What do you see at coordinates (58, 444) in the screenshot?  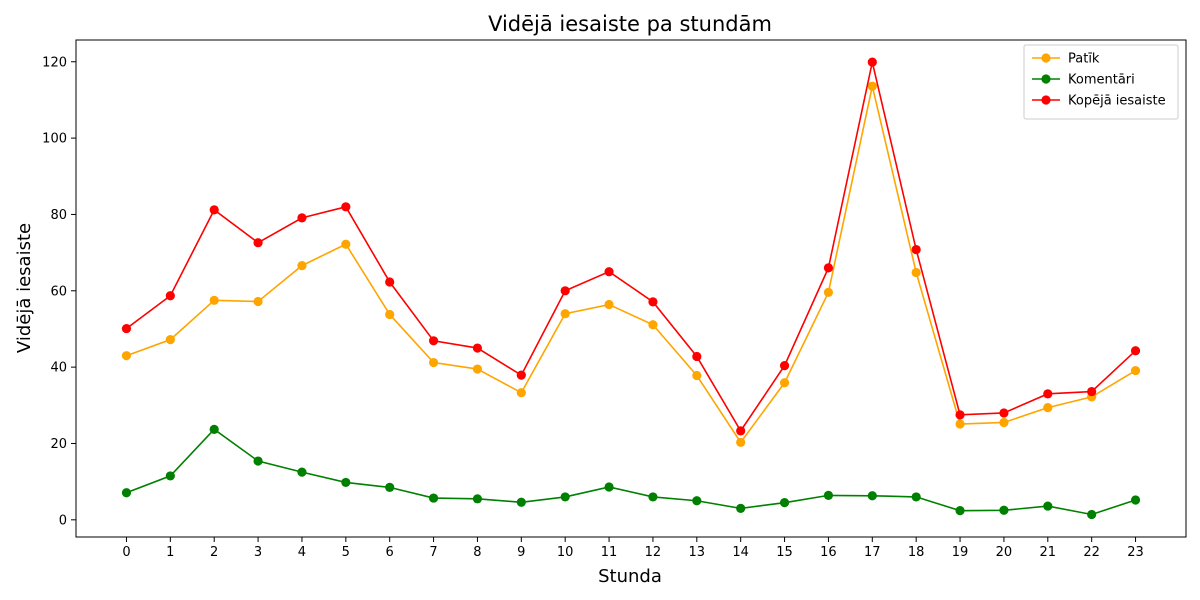 I see `y-tick-label: 20` at bounding box center [58, 444].